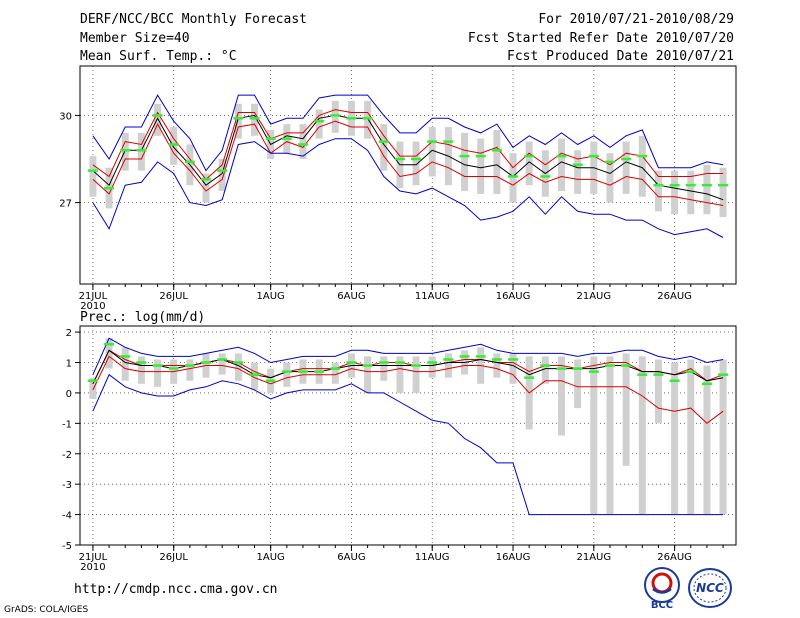  Describe the element at coordinates (67, 485) in the screenshot. I see `y-tick-label: -3` at that location.